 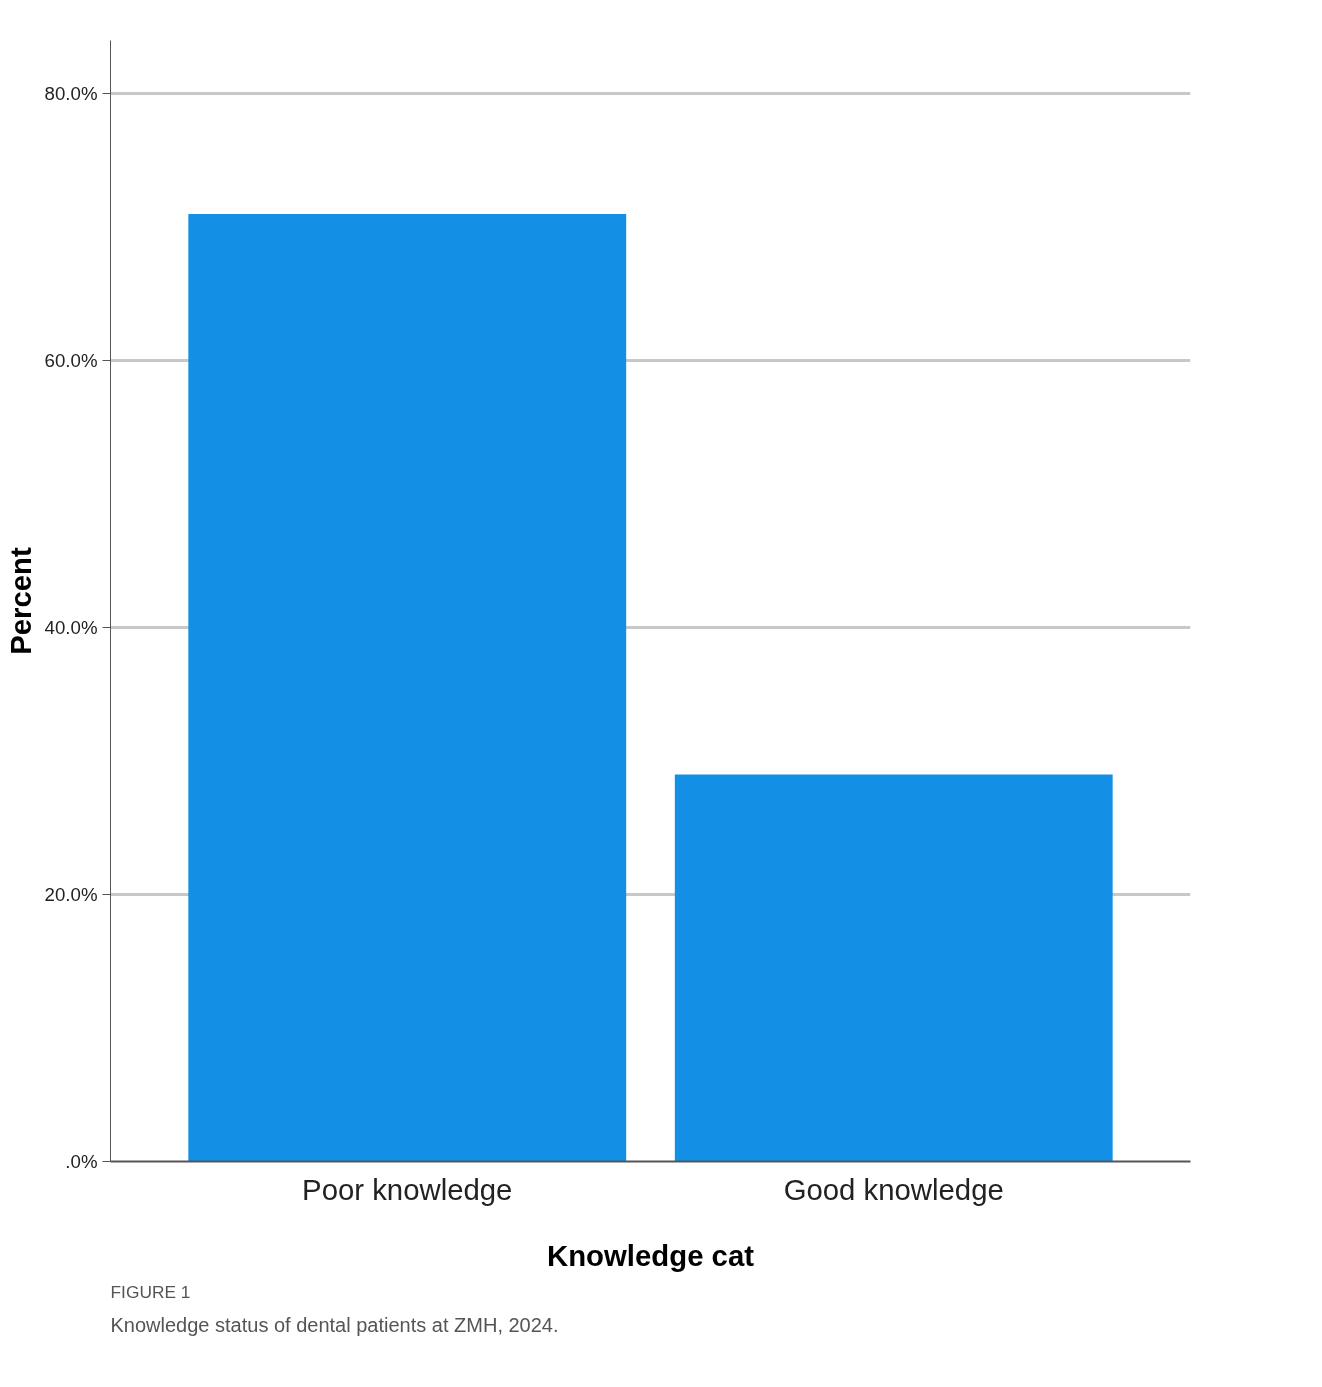 What do you see at coordinates (81, 1161) in the screenshot?
I see `y-tick-label: .0%` at bounding box center [81, 1161].